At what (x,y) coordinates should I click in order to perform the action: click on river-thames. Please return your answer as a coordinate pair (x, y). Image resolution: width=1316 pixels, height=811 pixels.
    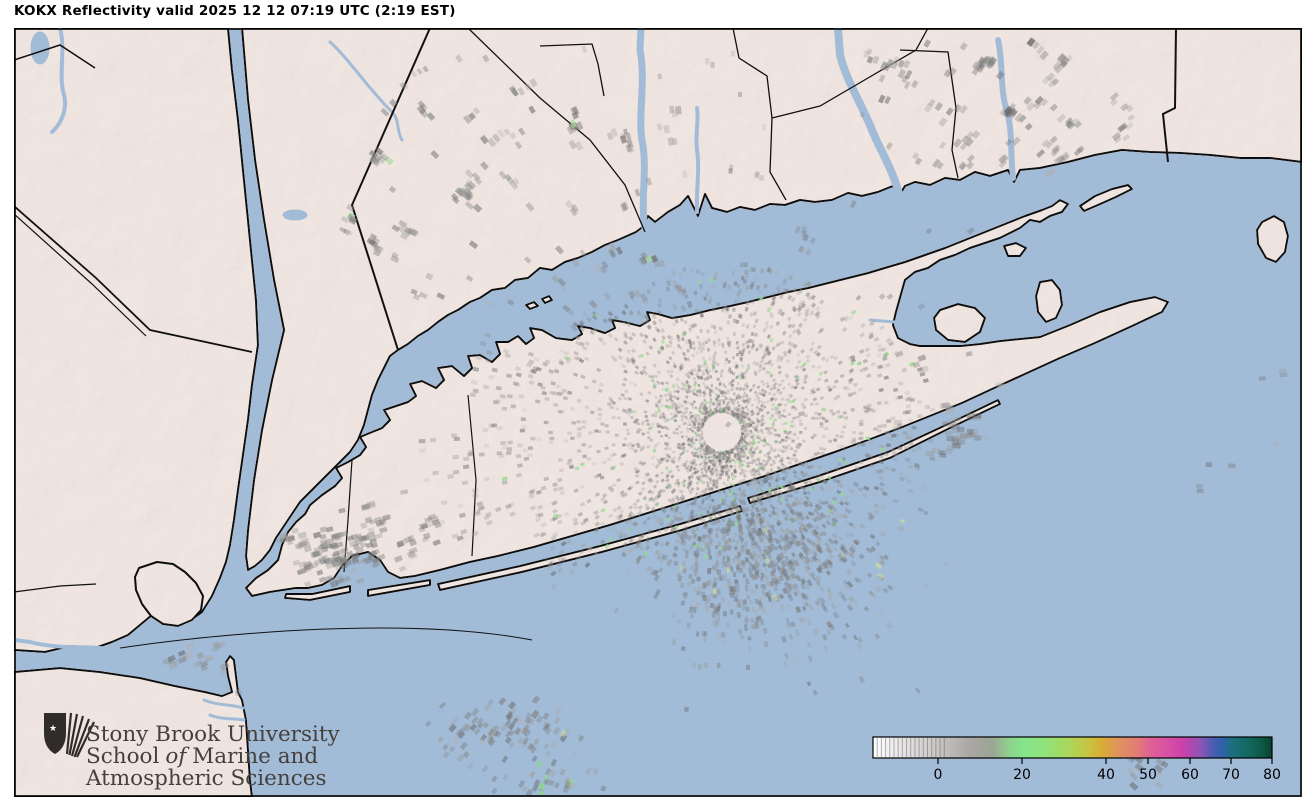
    Looking at the image, I should click on (1005, 109).